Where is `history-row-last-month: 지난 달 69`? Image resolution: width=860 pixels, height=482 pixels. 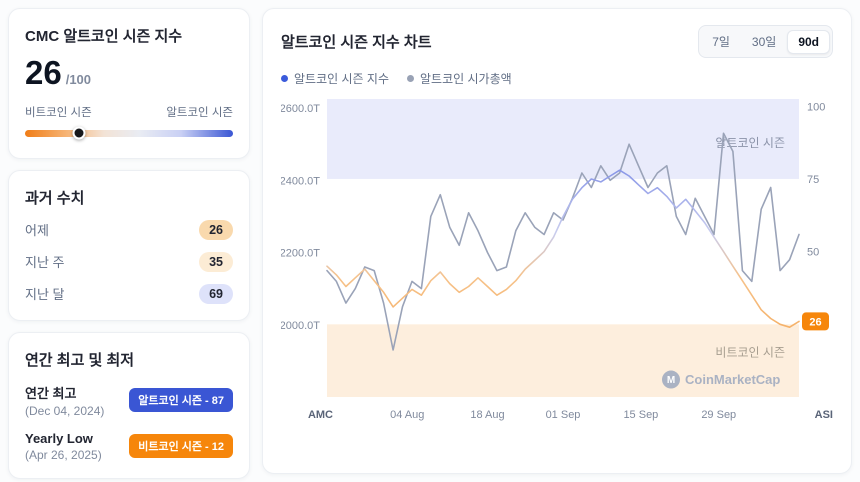 history-row-last-month: 지난 달 69 is located at coordinates (129, 293).